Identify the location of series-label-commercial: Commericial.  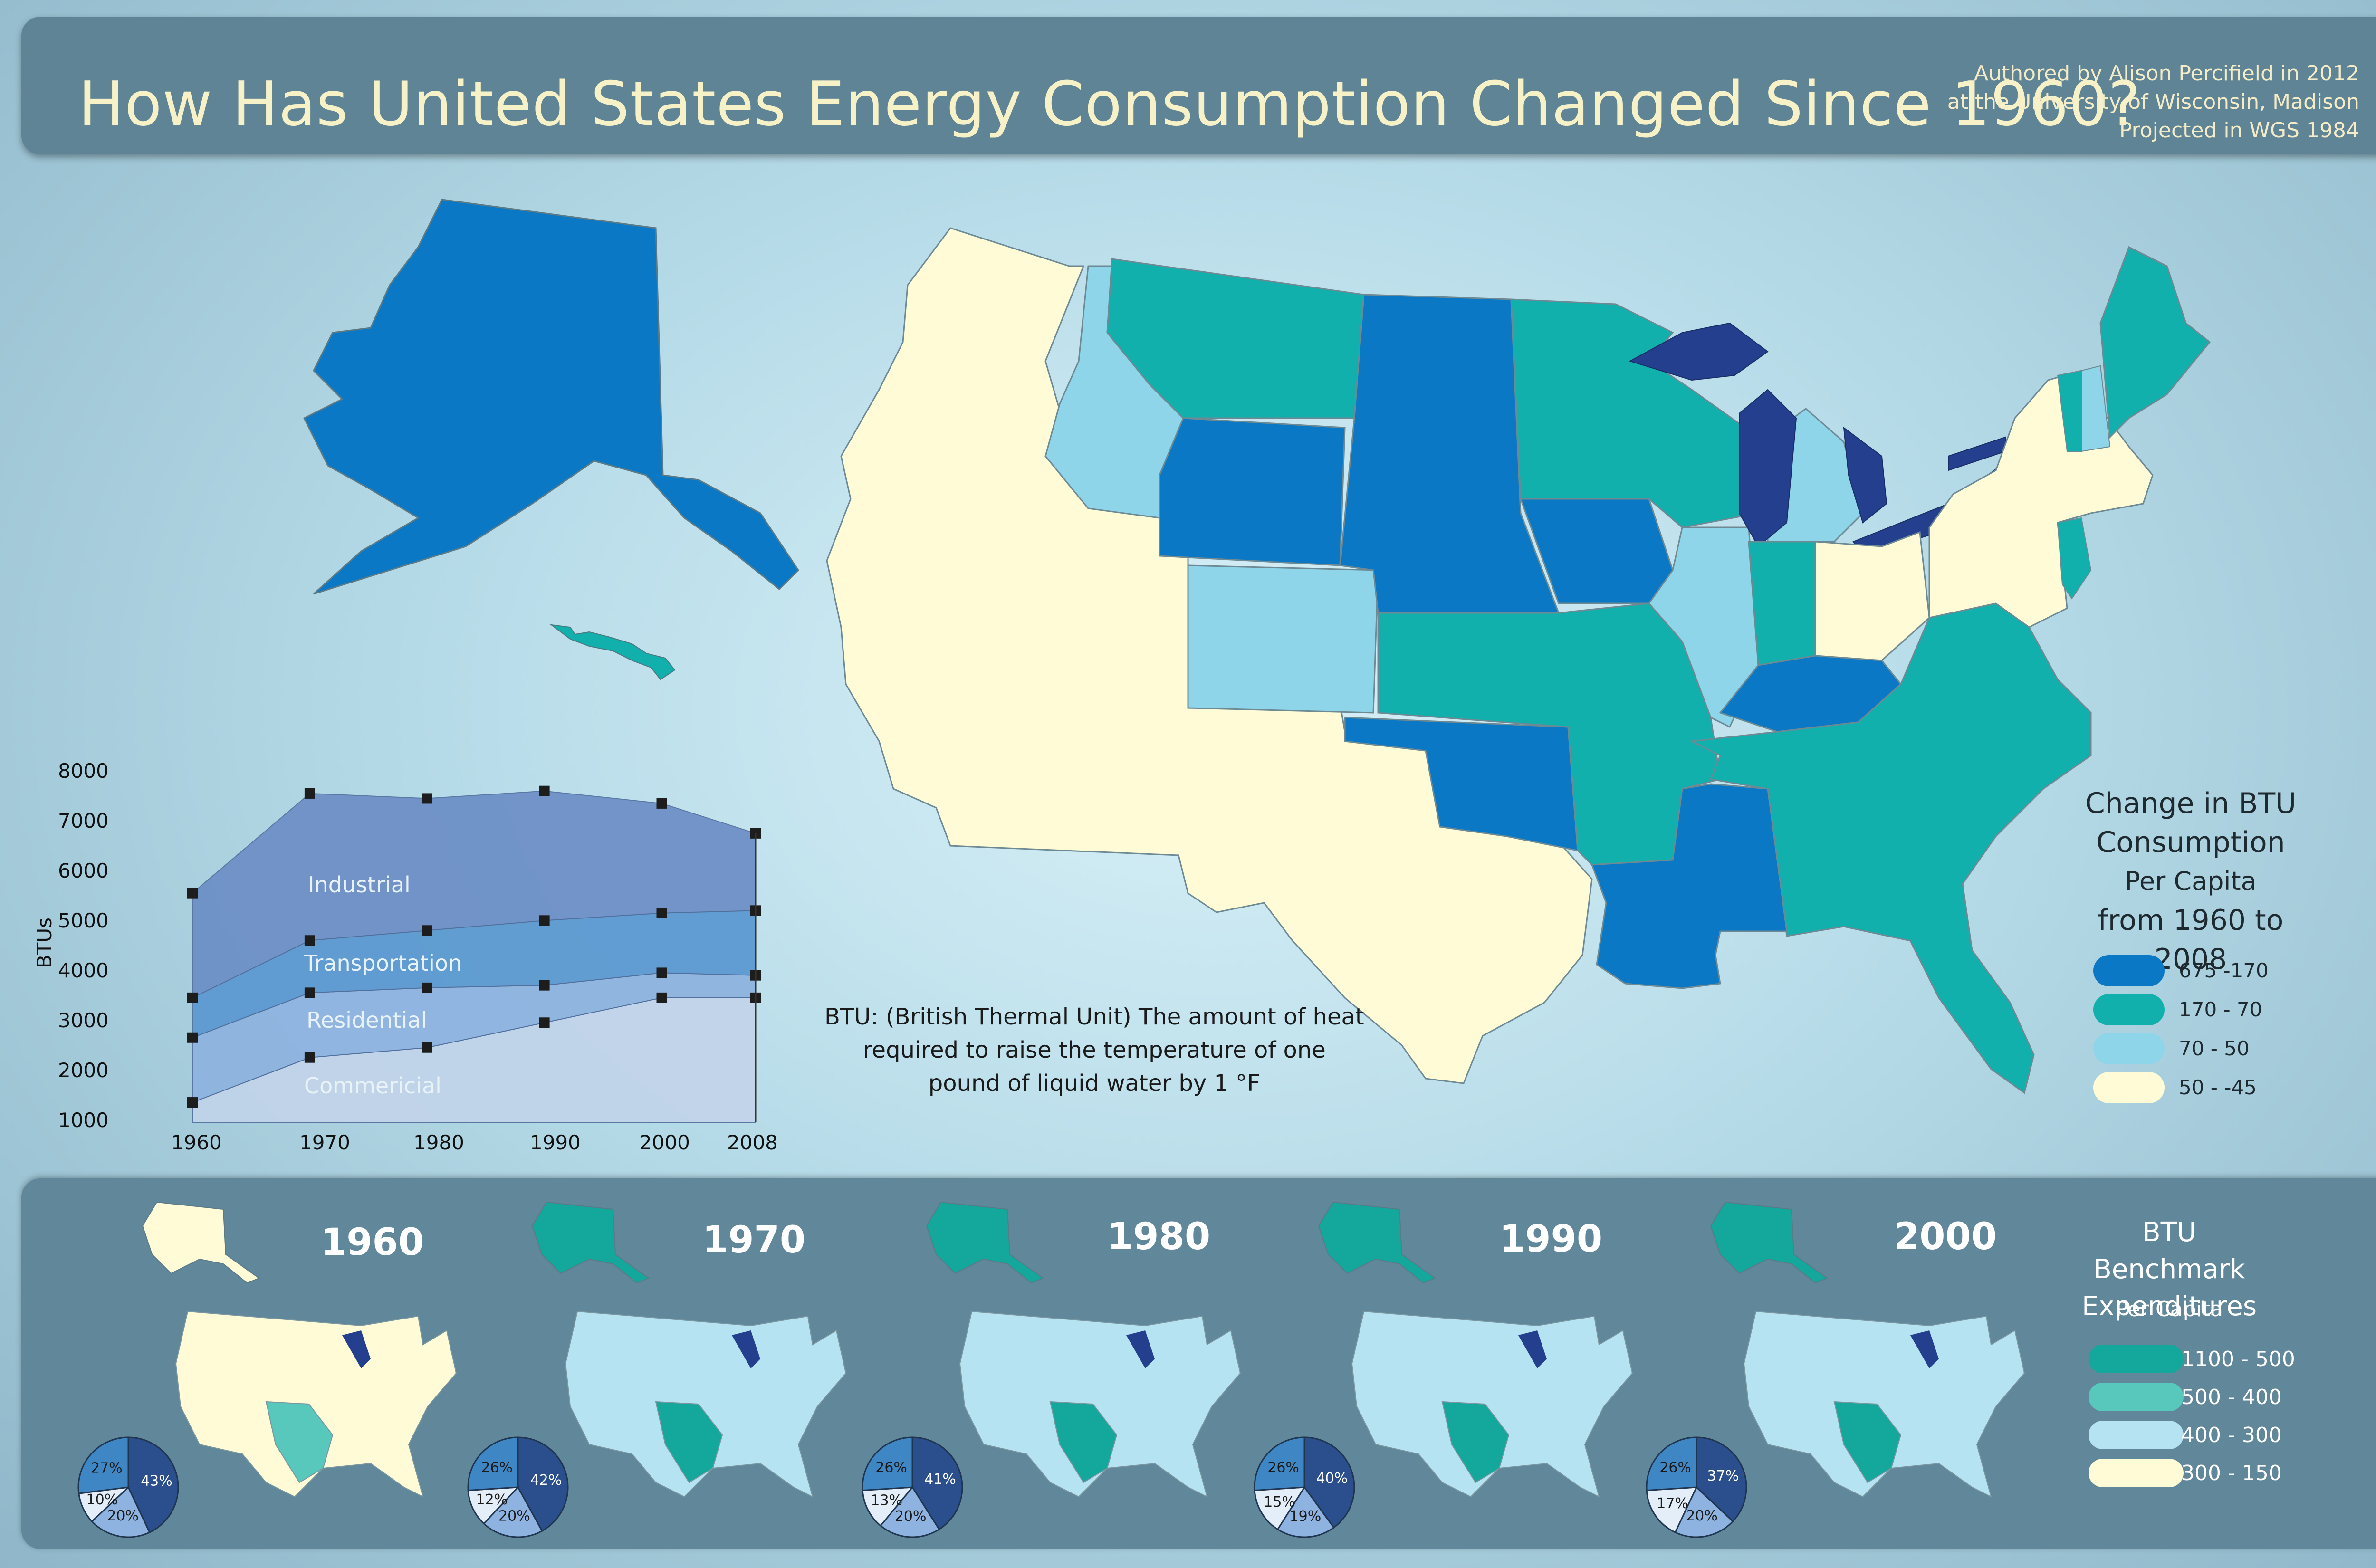
(372, 1086).